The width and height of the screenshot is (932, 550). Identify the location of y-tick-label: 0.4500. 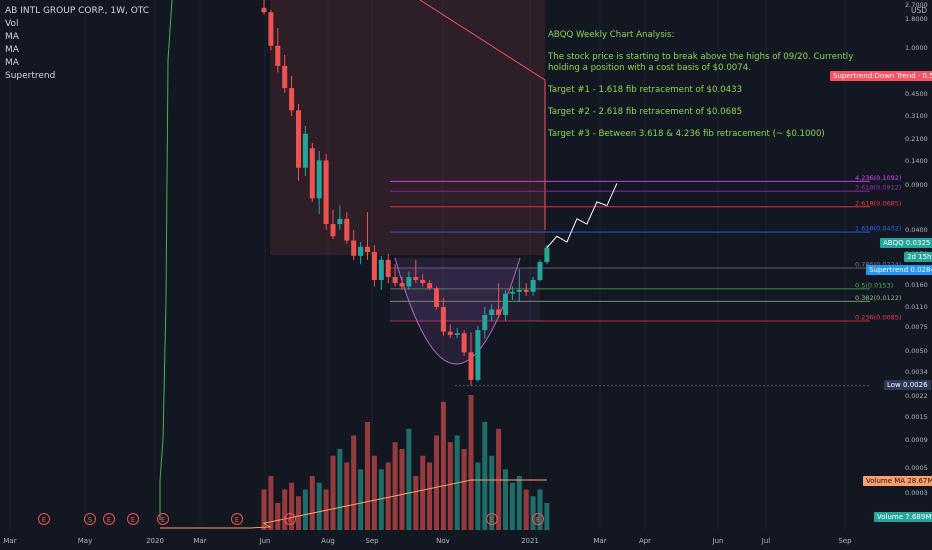
(916, 94).